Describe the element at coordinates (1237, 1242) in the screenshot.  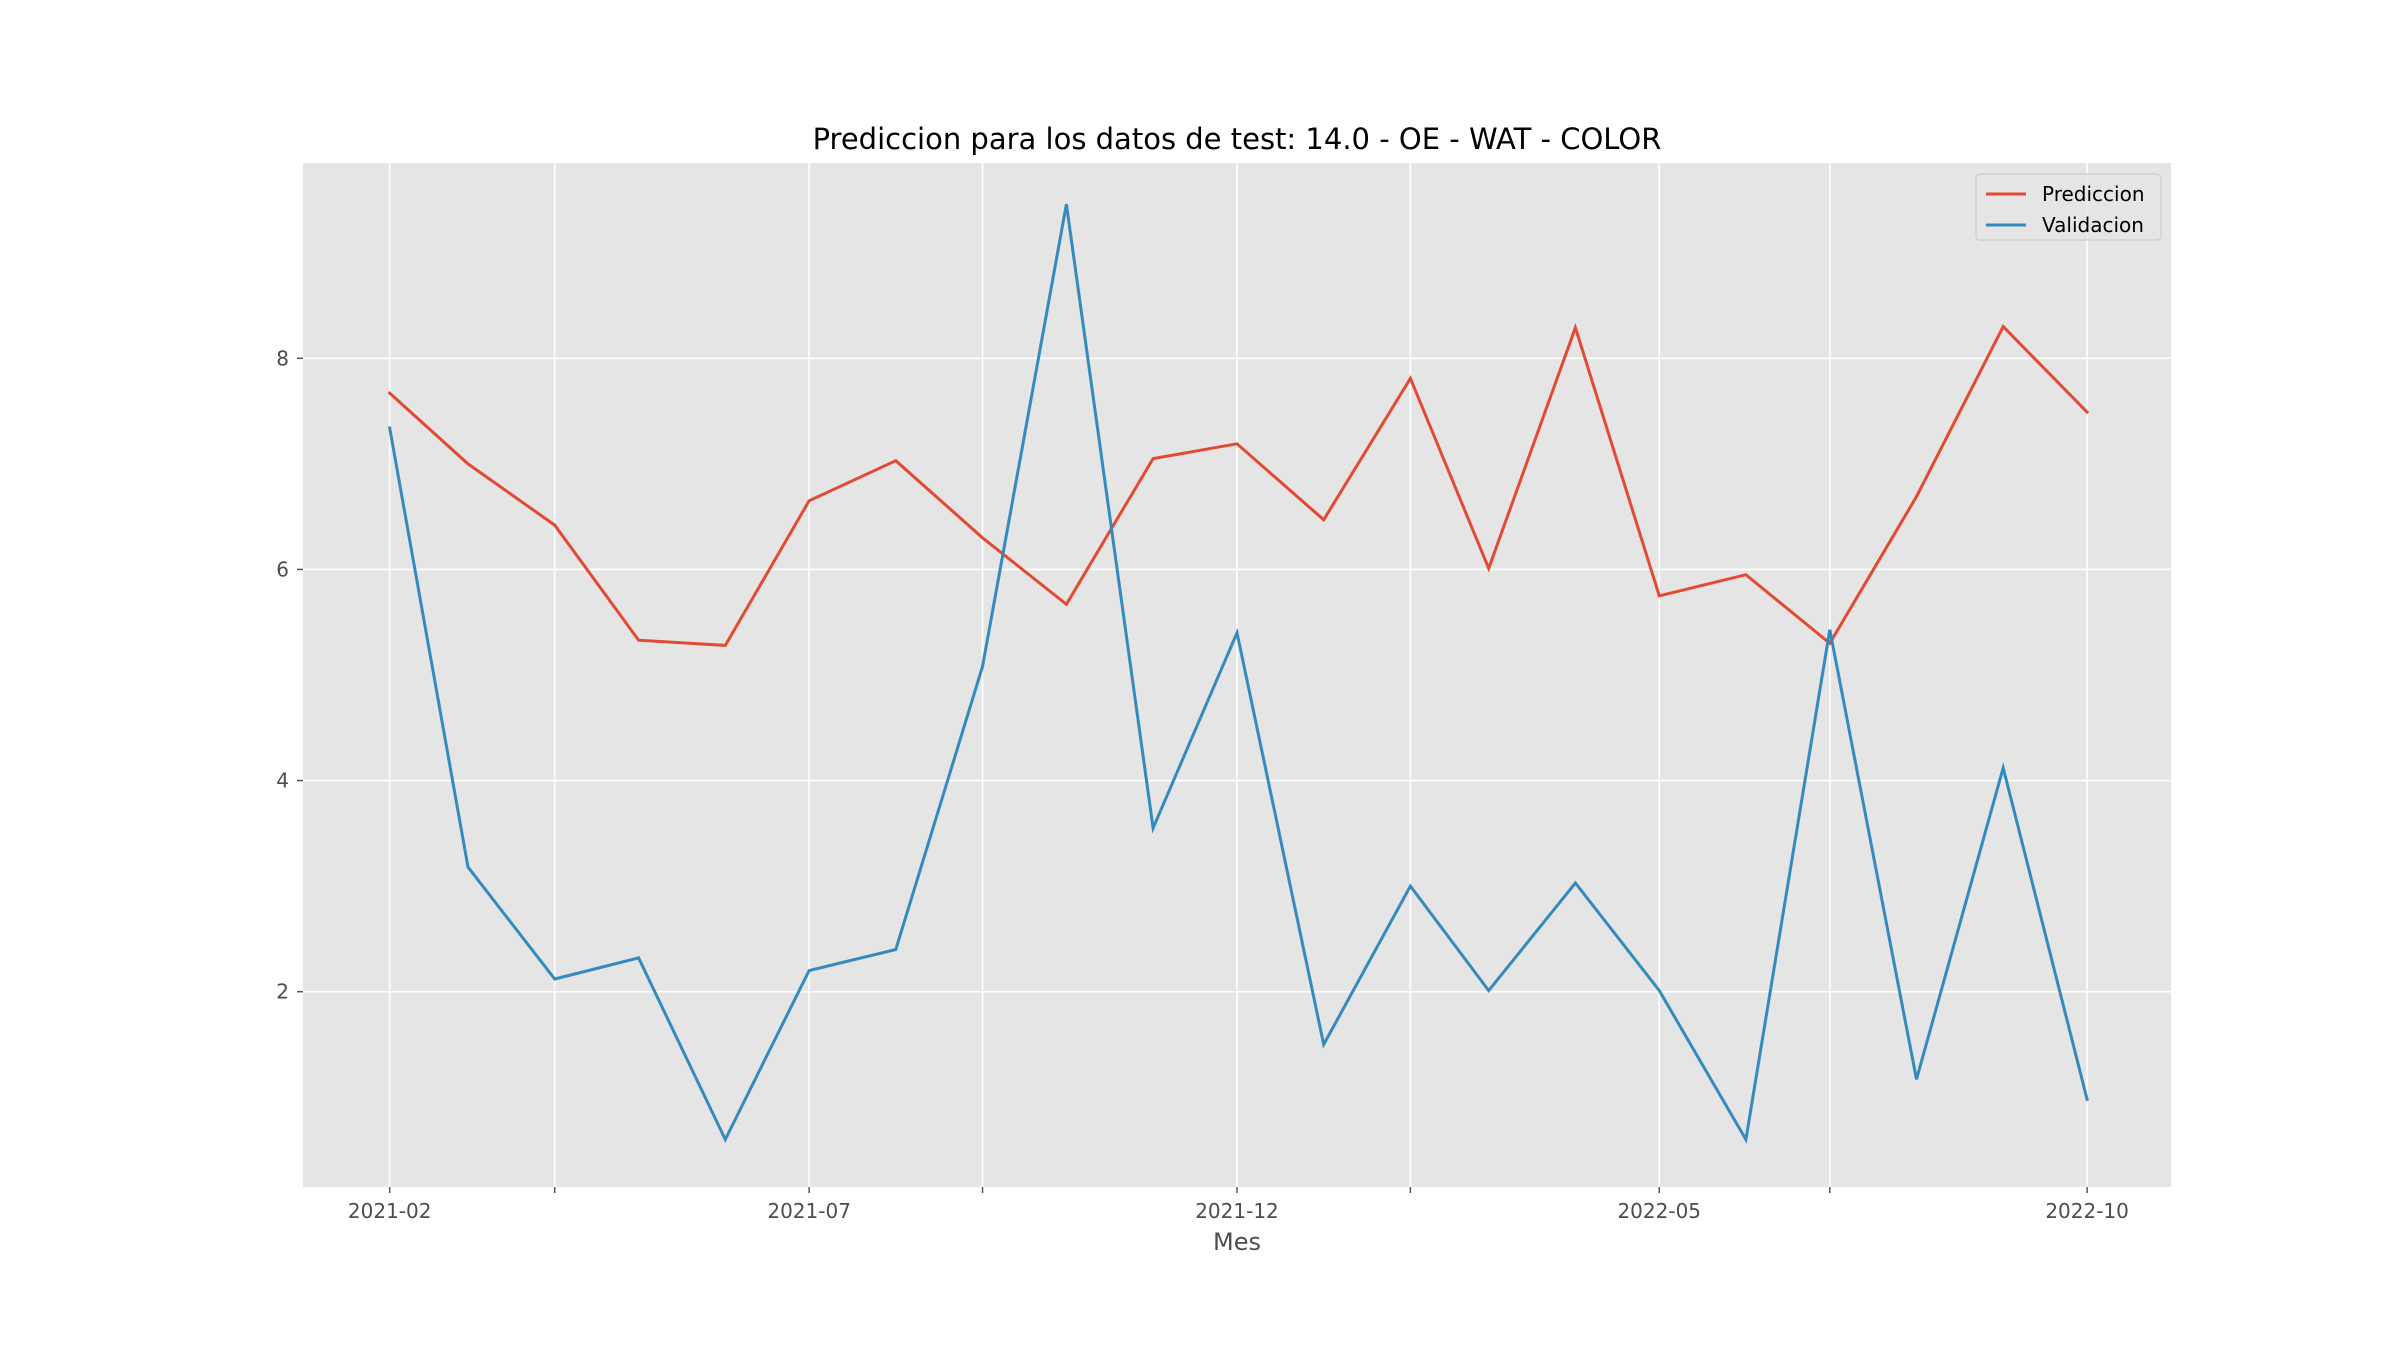
I see `x-axis-label: Mes` at that location.